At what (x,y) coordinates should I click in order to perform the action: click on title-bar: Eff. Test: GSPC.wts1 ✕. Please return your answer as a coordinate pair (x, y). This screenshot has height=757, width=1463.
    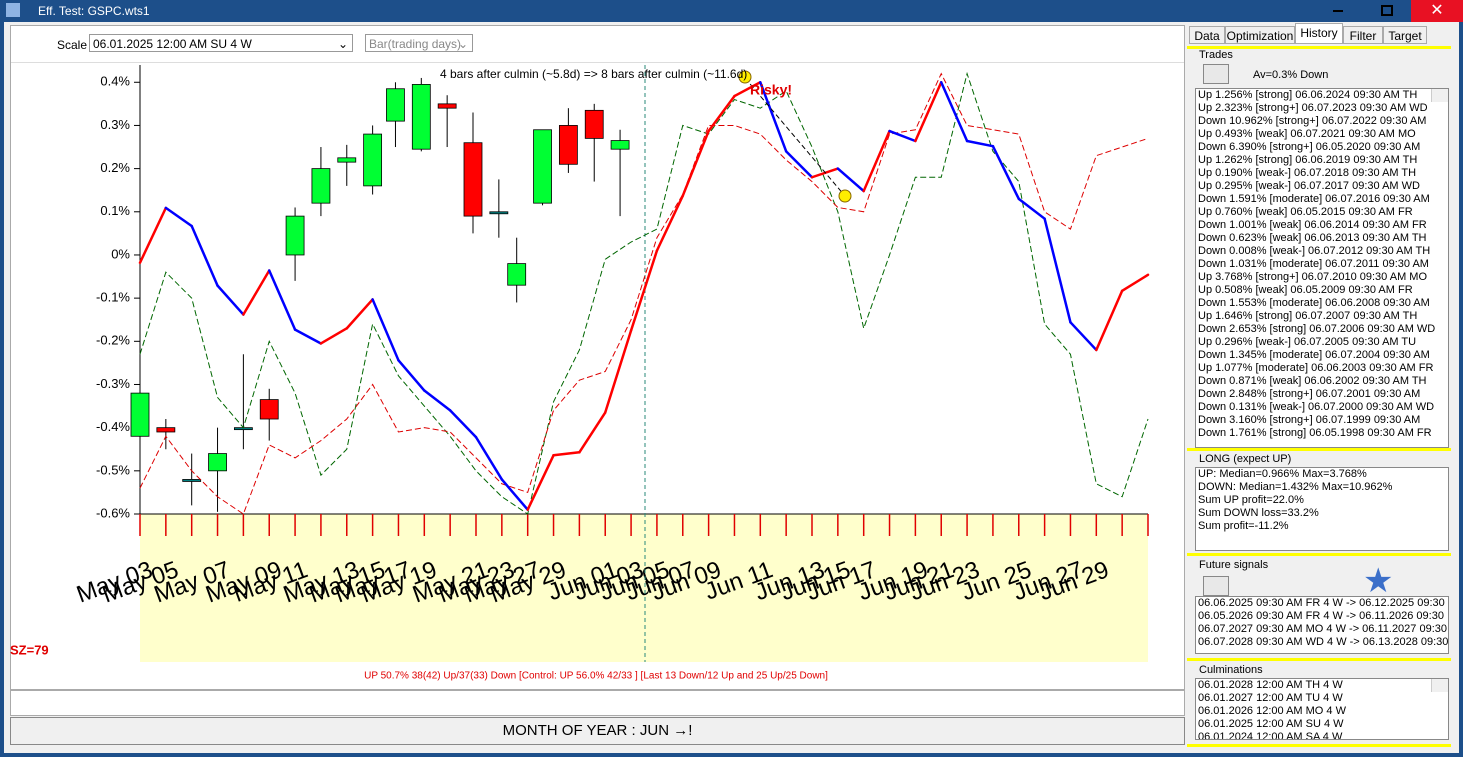
    Looking at the image, I should click on (731, 11).